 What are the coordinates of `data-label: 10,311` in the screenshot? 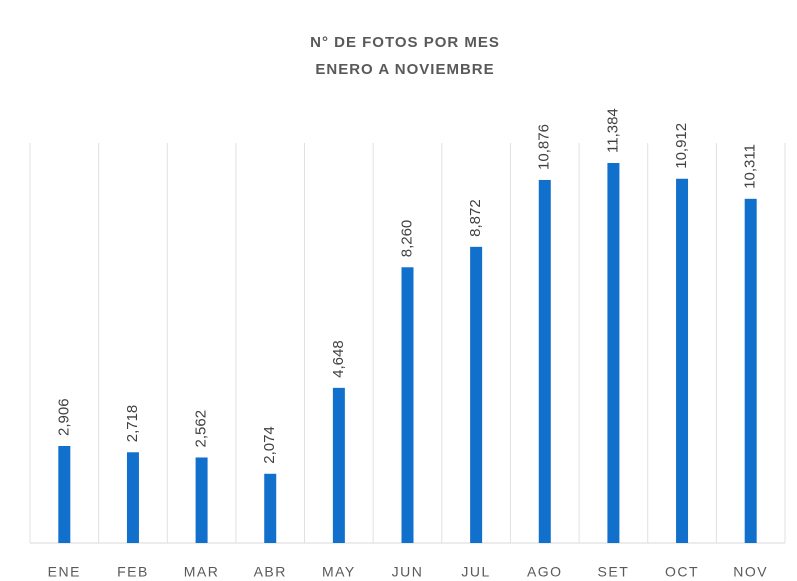 It's located at (750, 166).